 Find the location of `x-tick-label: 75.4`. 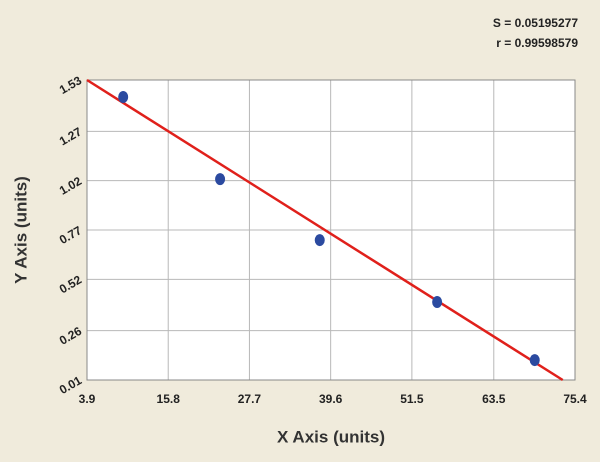

x-tick-label: 75.4 is located at coordinates (575, 399).